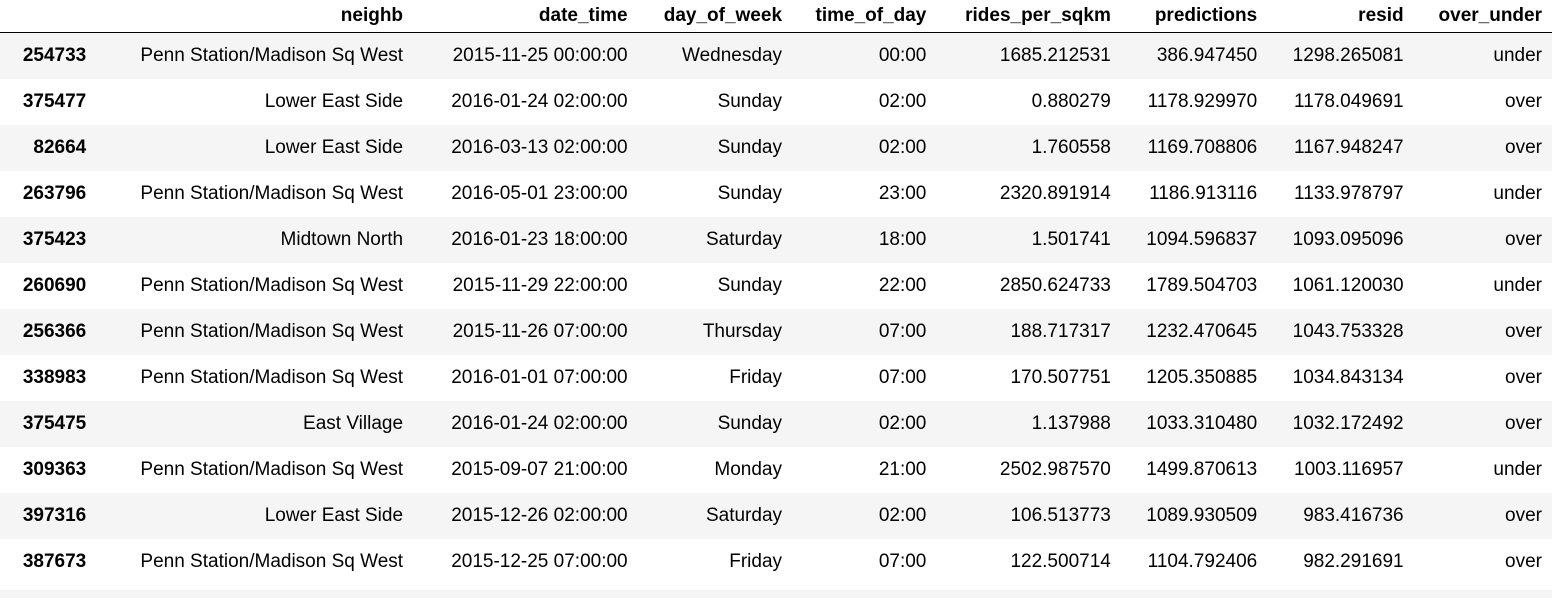  Describe the element at coordinates (539, 377) in the screenshot. I see `cell-date-time: 2016-01-01 07:00:00` at that location.